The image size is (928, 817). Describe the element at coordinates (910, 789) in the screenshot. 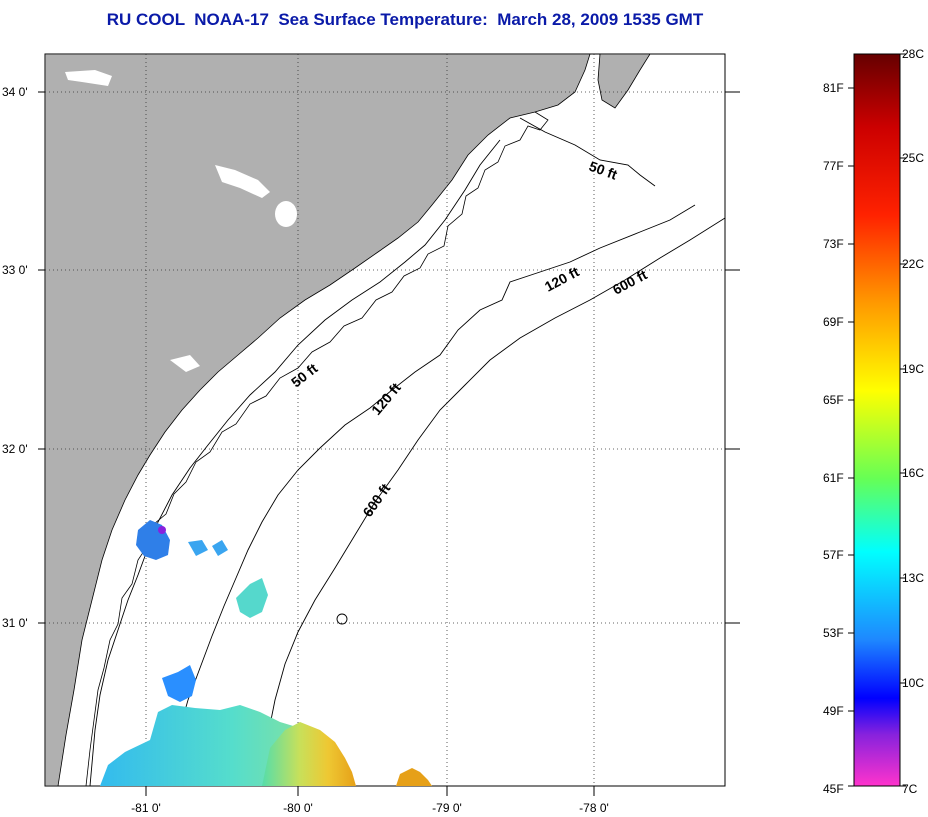

I see `colorbar-c-7: 7C` at that location.